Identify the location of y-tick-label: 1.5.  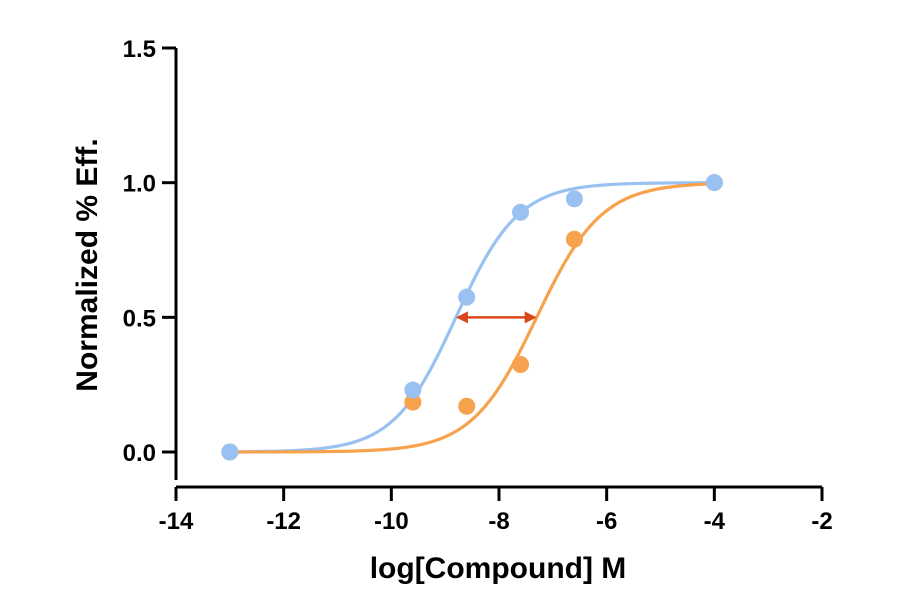
(139, 49).